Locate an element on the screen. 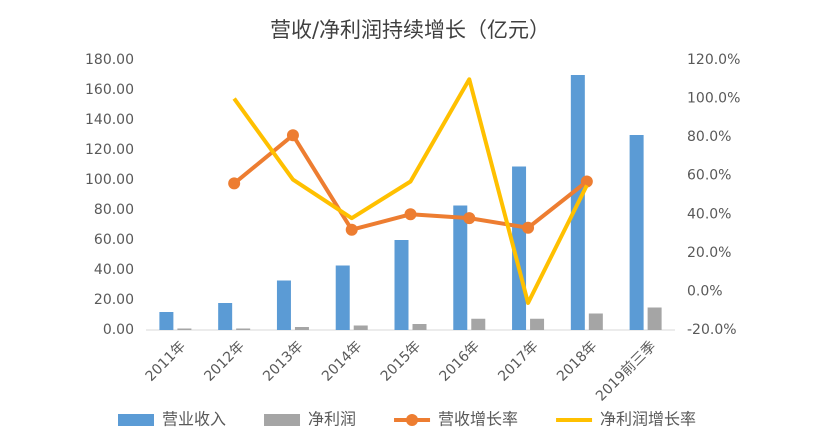 This screenshot has height=444, width=819. x-tick-label: 2019前三季 is located at coordinates (625, 371).